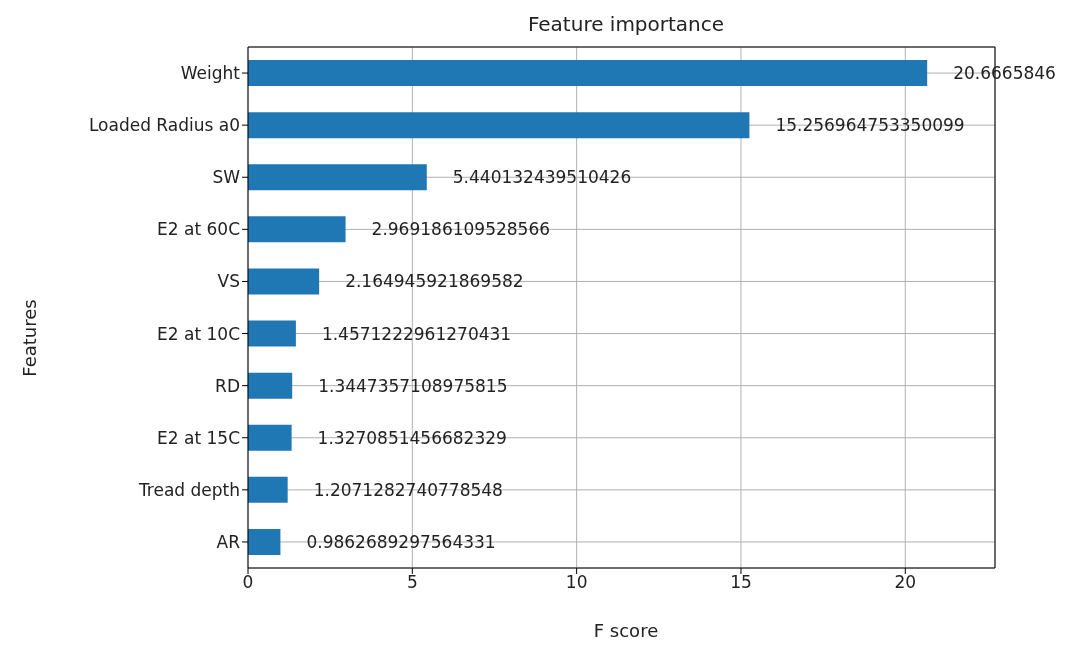 The width and height of the screenshot is (1080, 661). Describe the element at coordinates (626, 24) in the screenshot. I see `chart-title: Feature importance` at that location.